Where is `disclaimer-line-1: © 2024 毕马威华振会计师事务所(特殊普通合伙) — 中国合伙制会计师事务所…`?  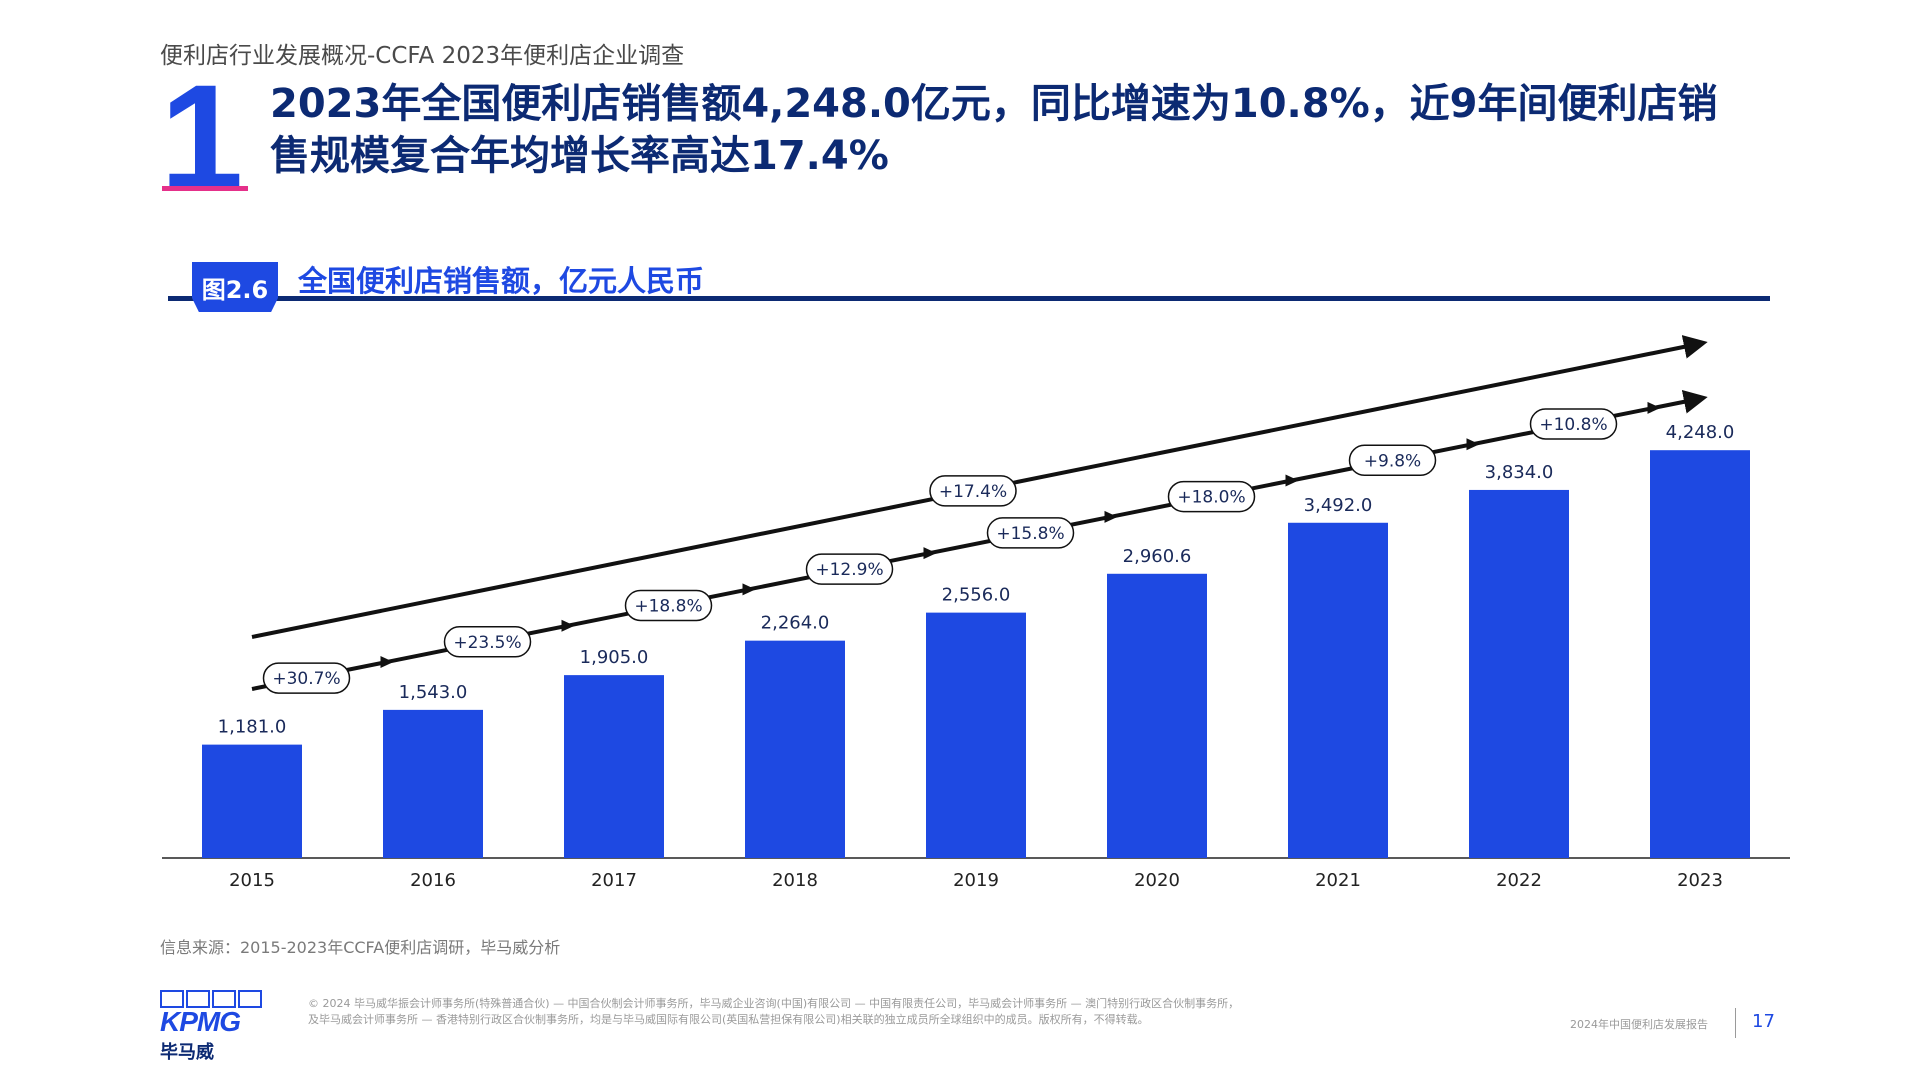
disclaimer-line-1: © 2024 毕马威华振会计师事务所(特殊普通合伙) — 中国合伙制会计师事务所… is located at coordinates (774, 1003).